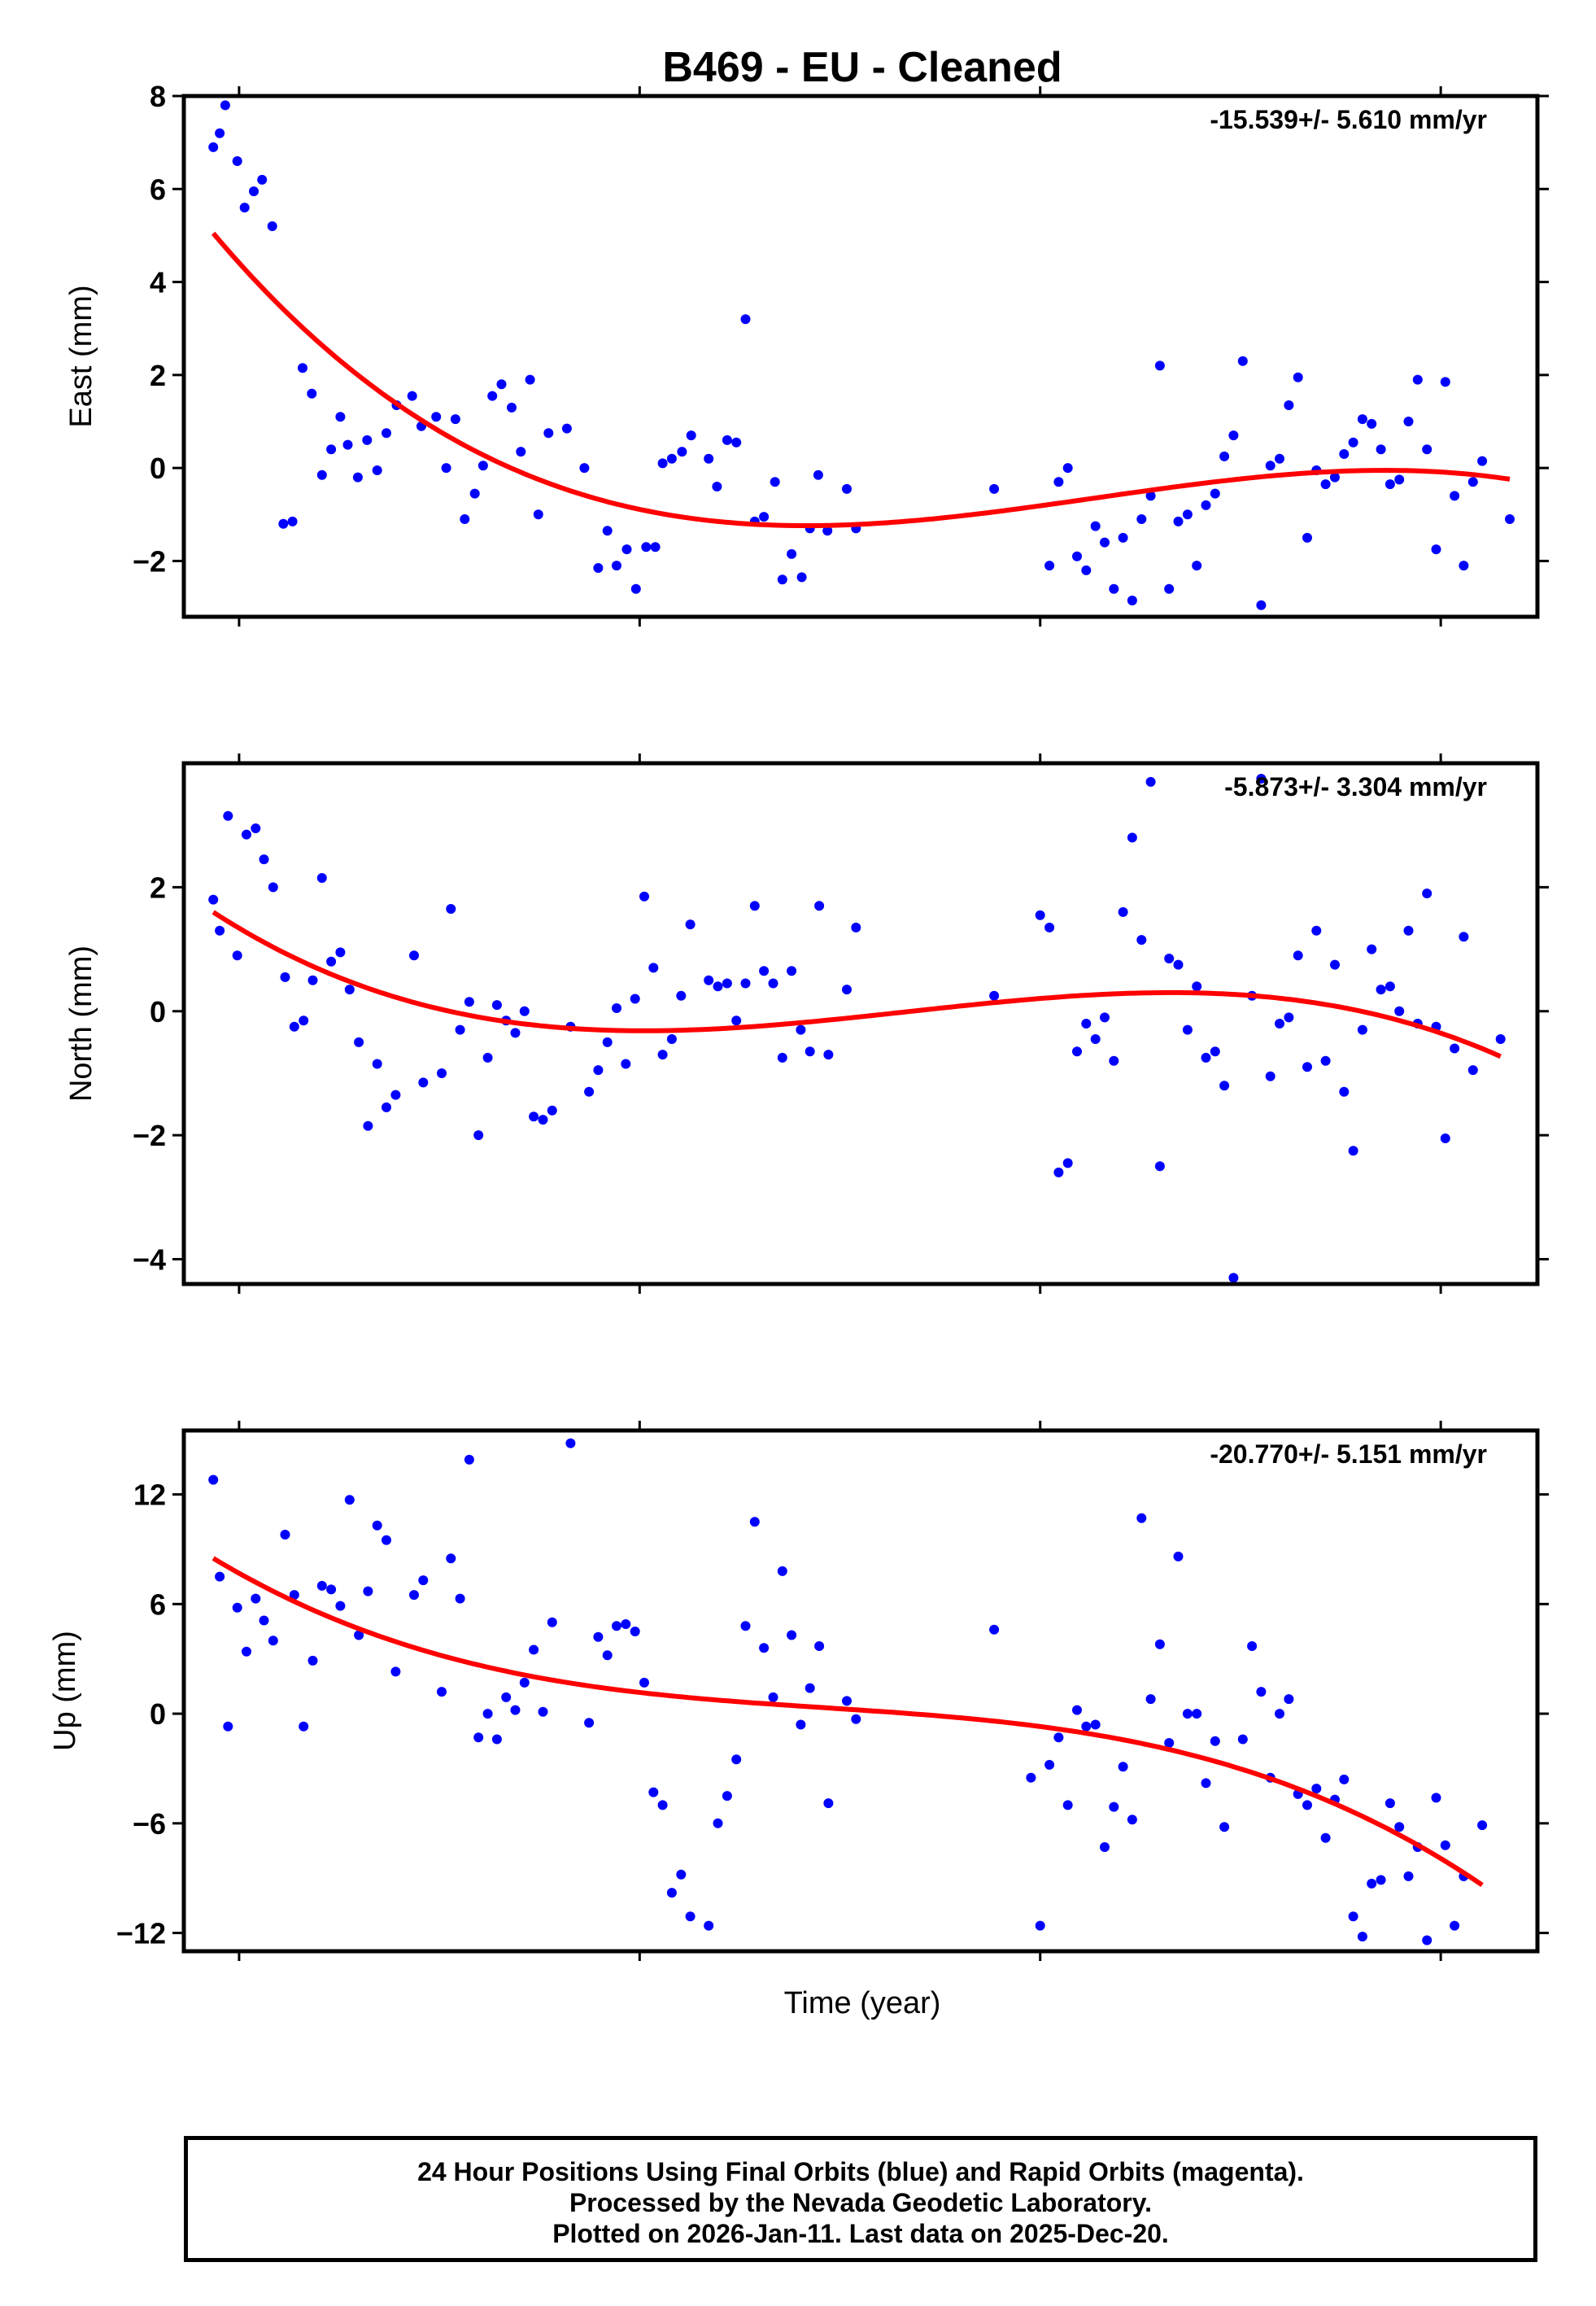 The image size is (1596, 2306). What do you see at coordinates (81, 356) in the screenshot?
I see `east-ylabel: East (mm)` at bounding box center [81, 356].